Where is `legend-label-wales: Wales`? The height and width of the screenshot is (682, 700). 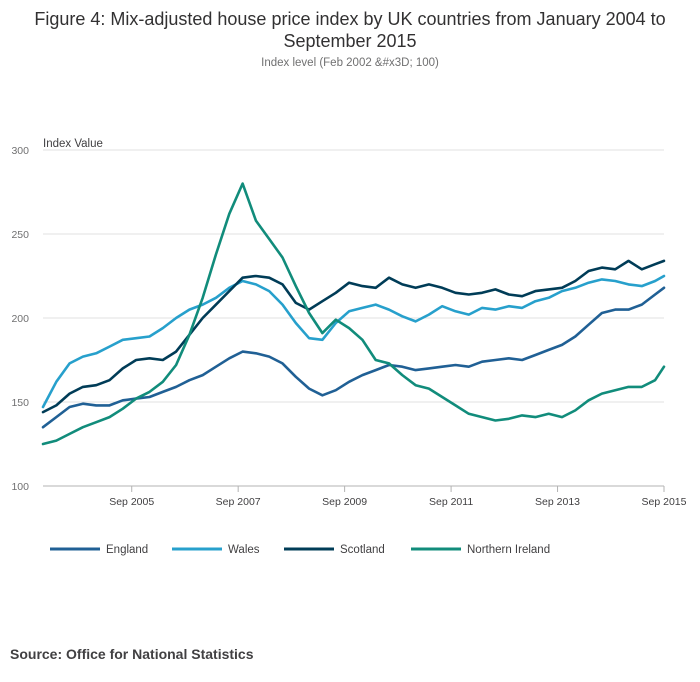
legend-label-wales: Wales is located at coordinates (244, 550).